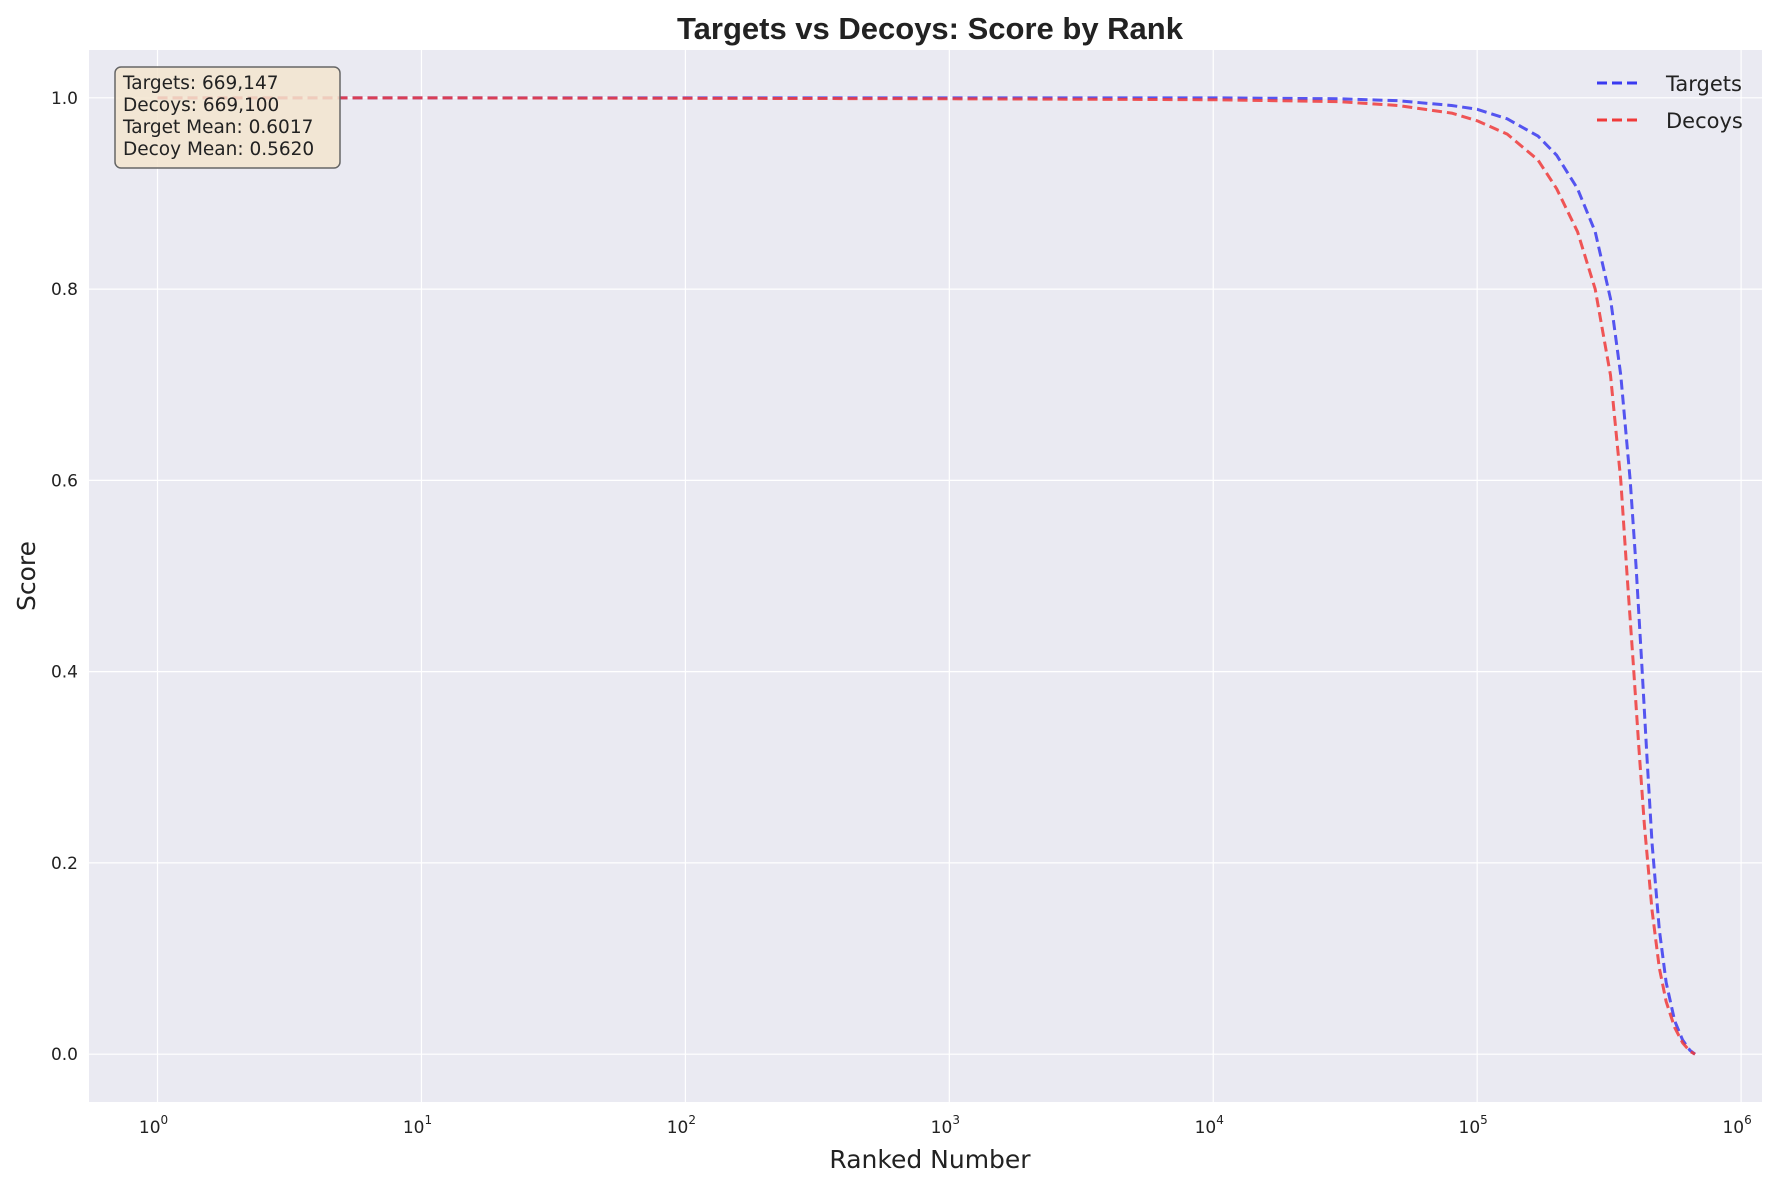 Image resolution: width=1786 pixels, height=1188 pixels. Describe the element at coordinates (1209, 1125) in the screenshot. I see `x-tick-label: 10⁴` at that location.